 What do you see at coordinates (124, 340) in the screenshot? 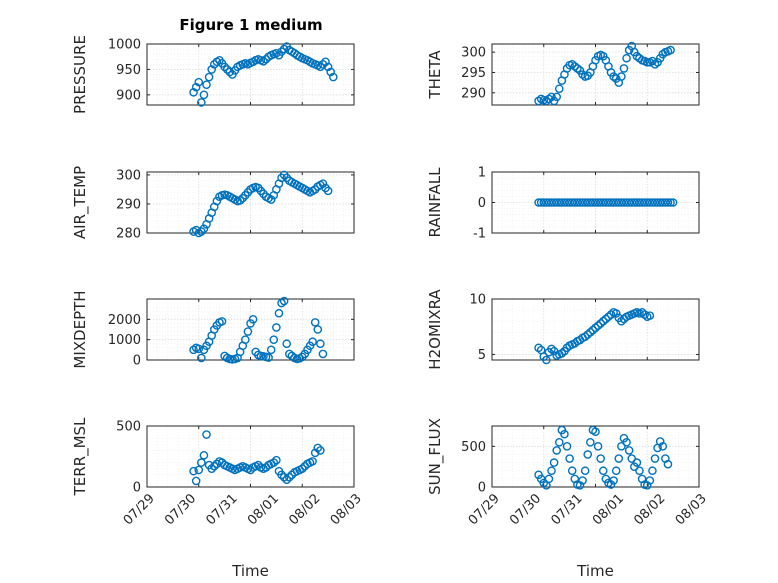
I see `mixdepth-ytick-label: 1000` at bounding box center [124, 340].